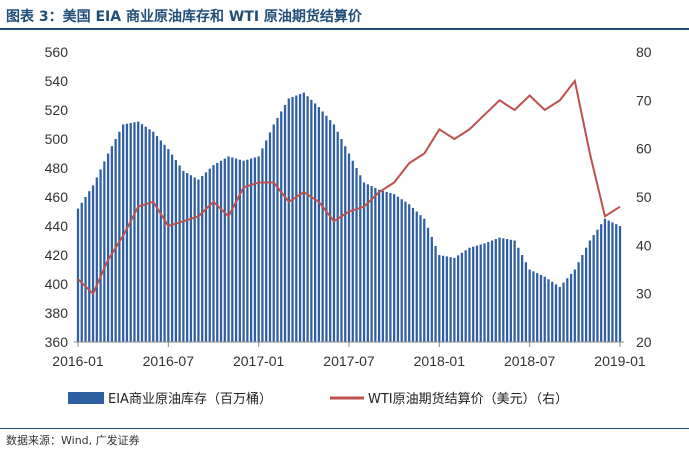  Describe the element at coordinates (644, 52) in the screenshot. I see `y-right-tick-label: 80` at that location.